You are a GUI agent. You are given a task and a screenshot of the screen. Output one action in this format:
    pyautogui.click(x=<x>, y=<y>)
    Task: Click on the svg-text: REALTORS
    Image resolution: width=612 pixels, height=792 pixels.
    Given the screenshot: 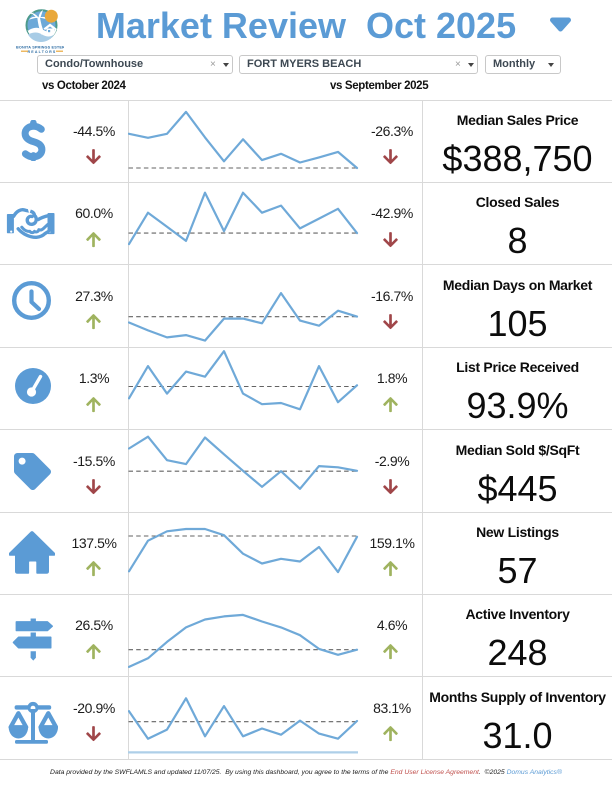 What is the action you would take?
    pyautogui.click(x=41, y=51)
    